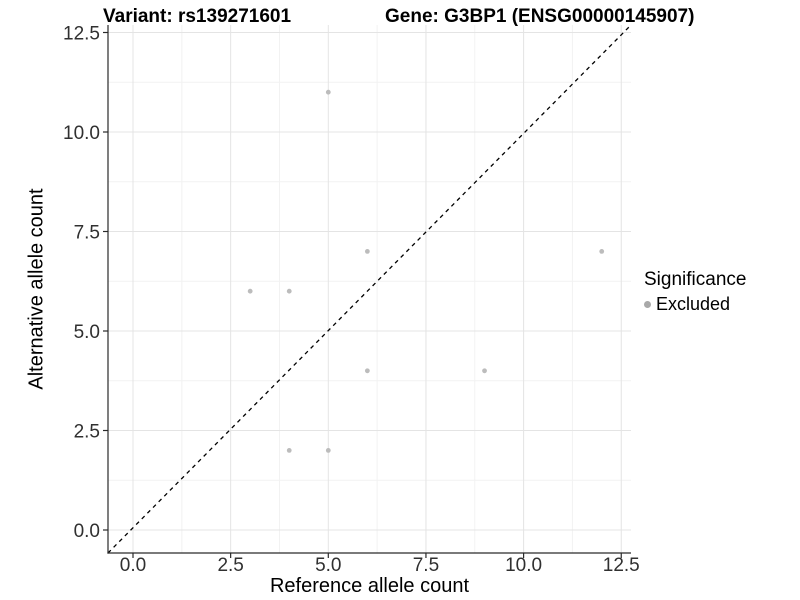 This screenshot has height=600, width=800. I want to click on x-tick-label: 5.0, so click(328, 565).